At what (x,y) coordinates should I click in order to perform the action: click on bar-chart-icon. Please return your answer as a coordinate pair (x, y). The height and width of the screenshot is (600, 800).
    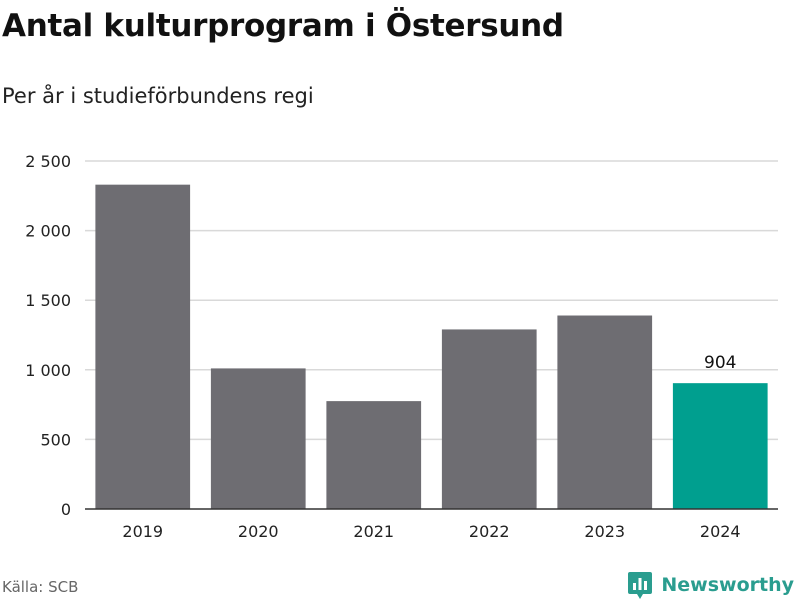
    Looking at the image, I should click on (640, 585).